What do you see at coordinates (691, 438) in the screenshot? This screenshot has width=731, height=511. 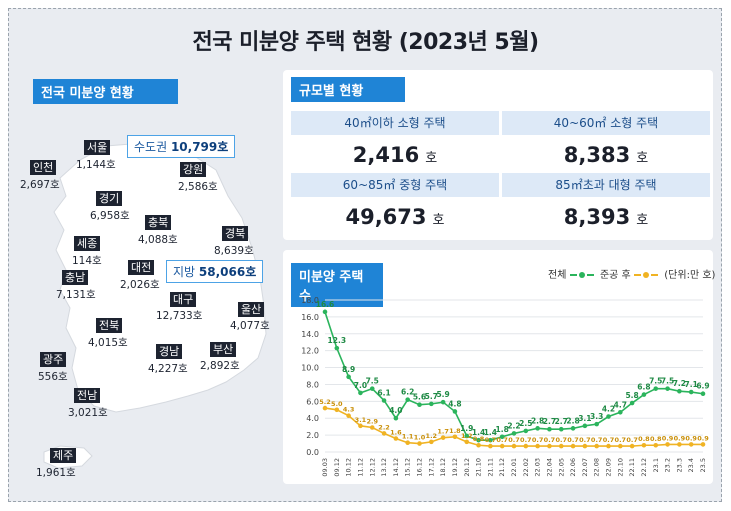 I see `data-label-after: 0.9` at bounding box center [691, 438].